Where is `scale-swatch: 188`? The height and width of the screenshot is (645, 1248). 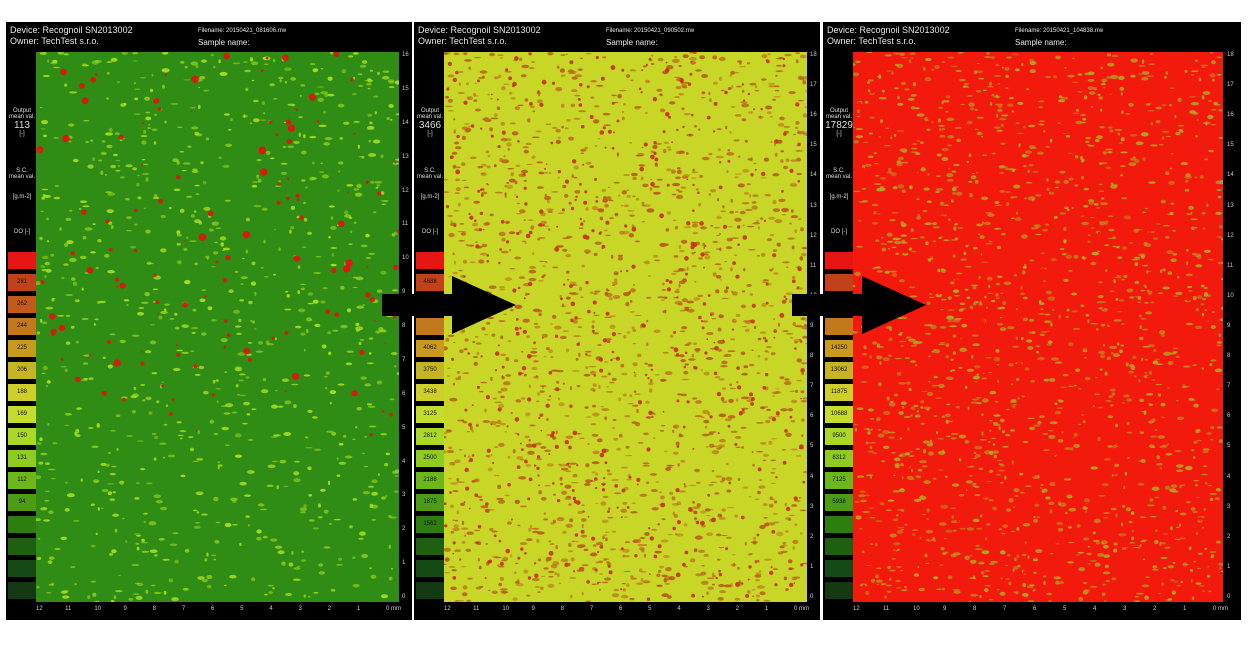 scale-swatch: 188 is located at coordinates (22, 392).